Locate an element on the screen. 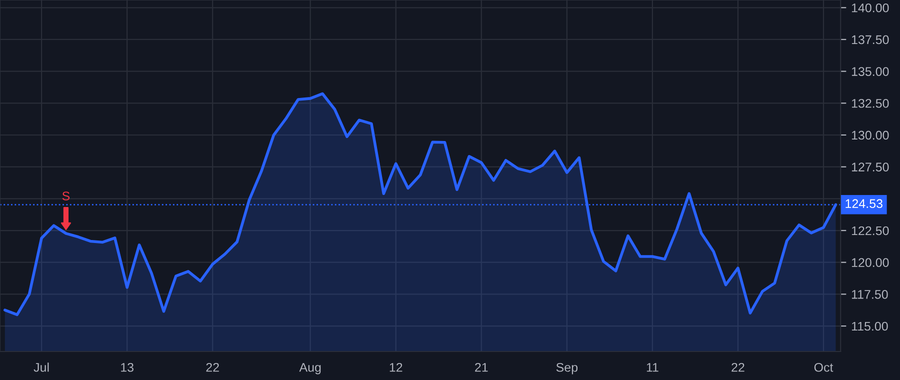  x-tick-label: 21 is located at coordinates (481, 367).